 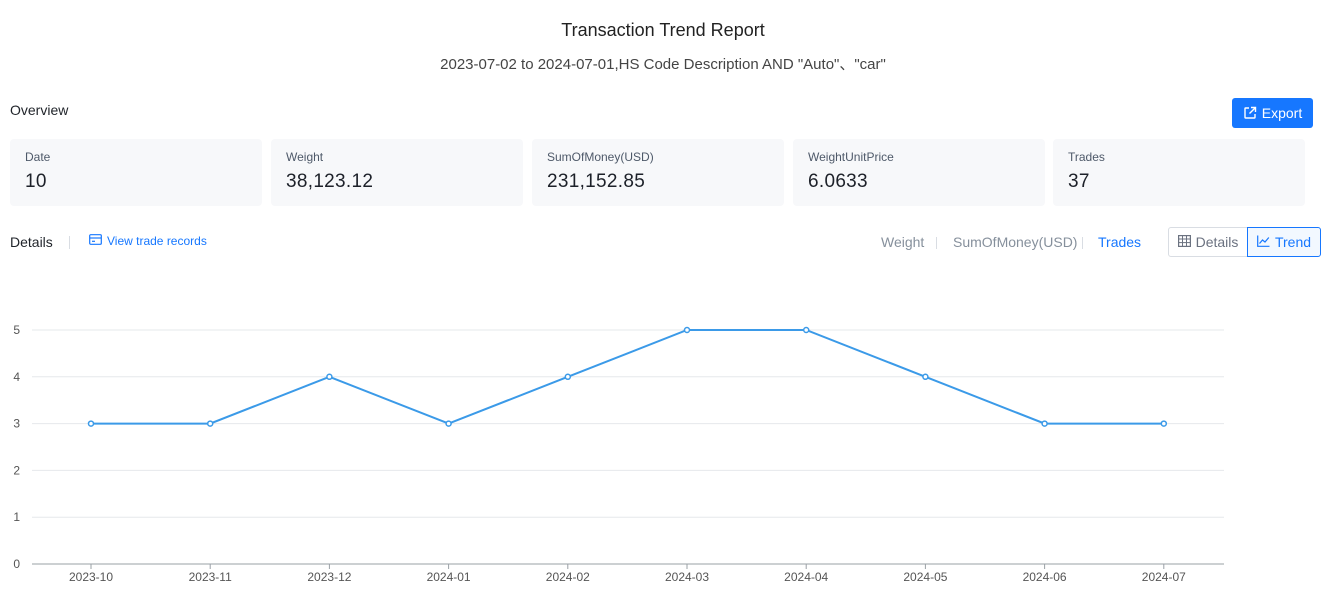 What do you see at coordinates (1184, 242) in the screenshot?
I see `table-icon` at bounding box center [1184, 242].